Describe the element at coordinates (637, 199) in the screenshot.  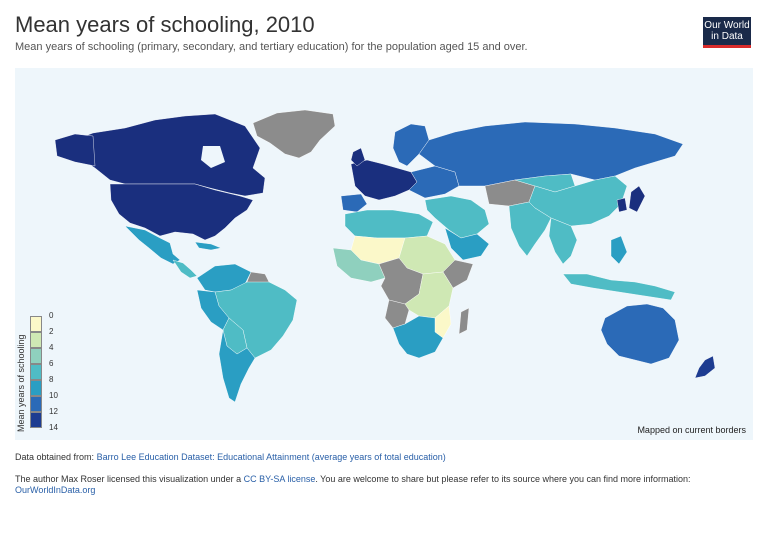
I see `japan` at that location.